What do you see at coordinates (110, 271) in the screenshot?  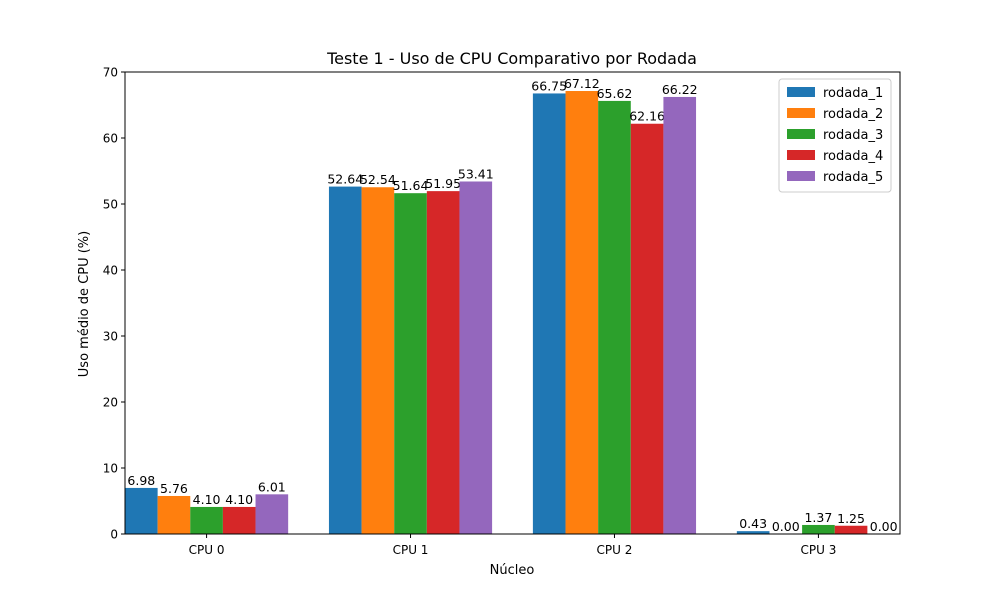 I see `y-tick-label-40: 40` at bounding box center [110, 271].